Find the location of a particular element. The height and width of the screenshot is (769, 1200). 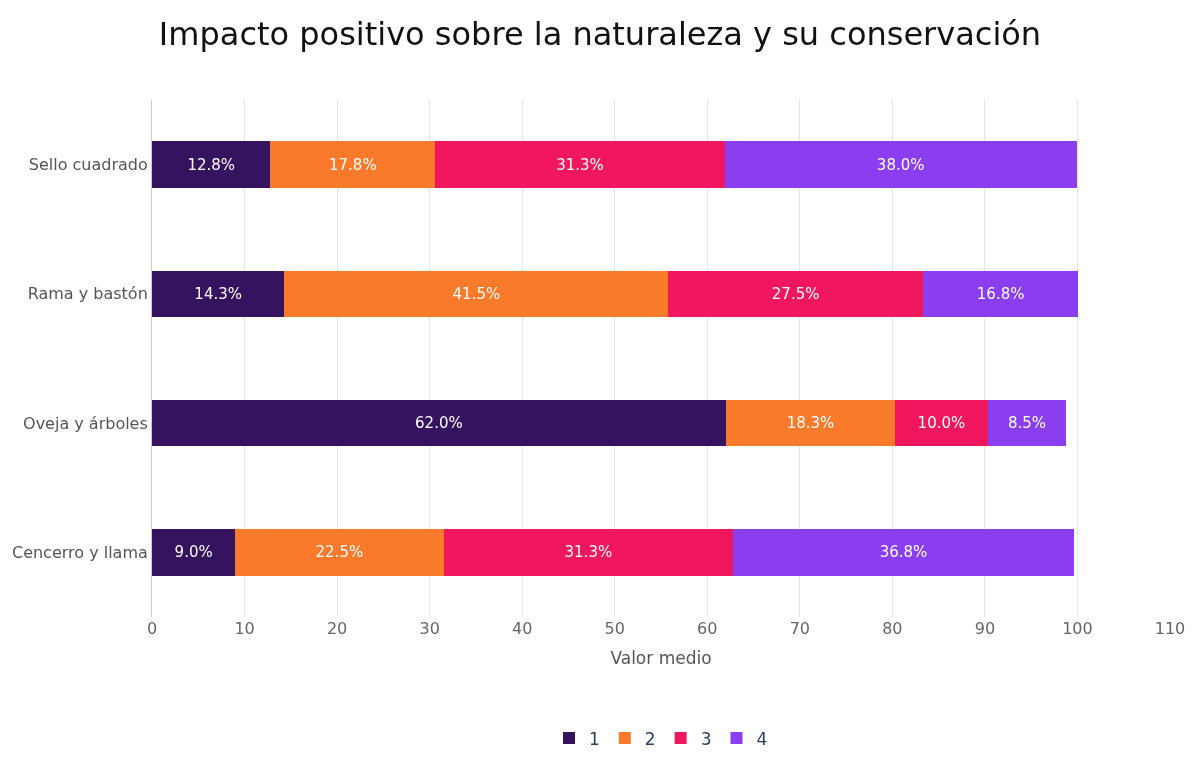

chart-title: Impacto positivo sobre la naturaleza y su conservación is located at coordinates (600, 34).